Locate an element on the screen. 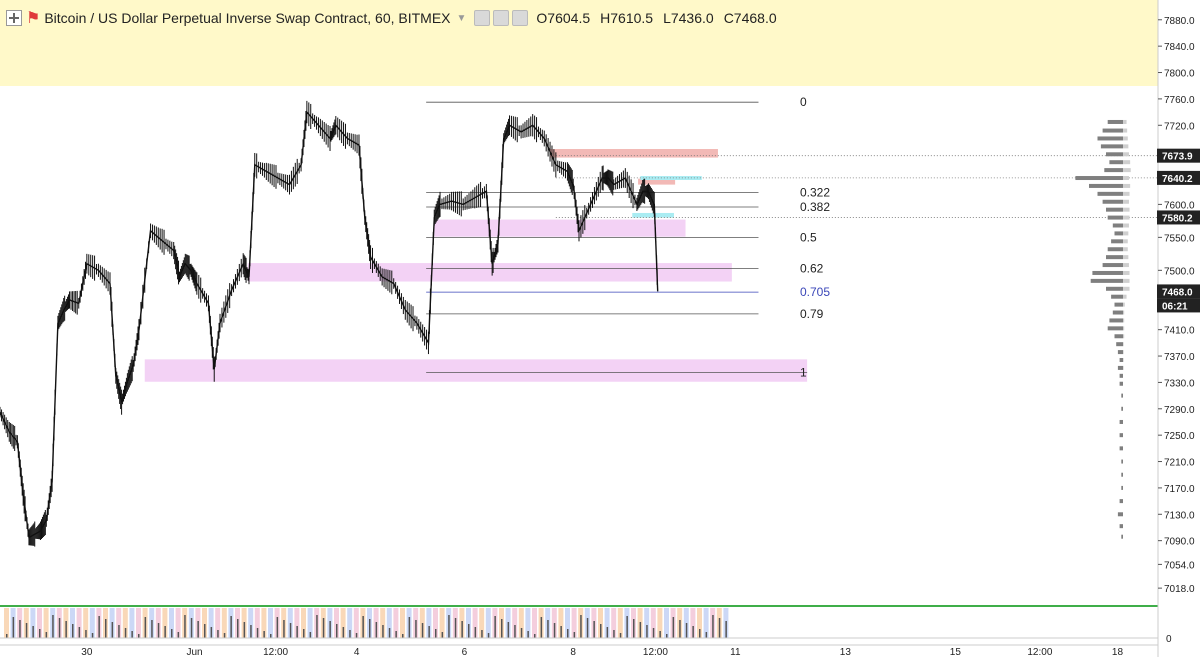 This screenshot has width=1200, height=657. fib-label: 0.322 is located at coordinates (815, 193).